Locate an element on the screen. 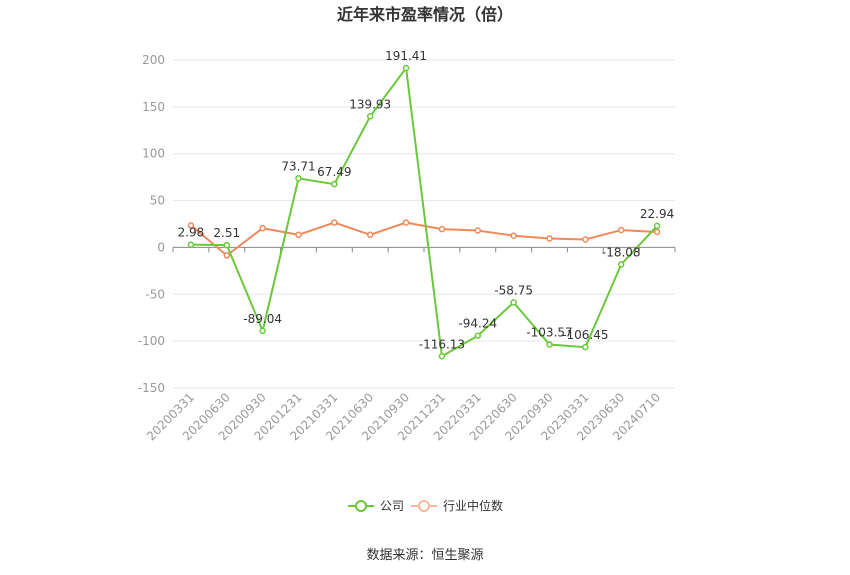 The width and height of the screenshot is (850, 575). y-axis-ticks: 200 150 100 50 0 -50 -100 -150 is located at coordinates (151, 224).